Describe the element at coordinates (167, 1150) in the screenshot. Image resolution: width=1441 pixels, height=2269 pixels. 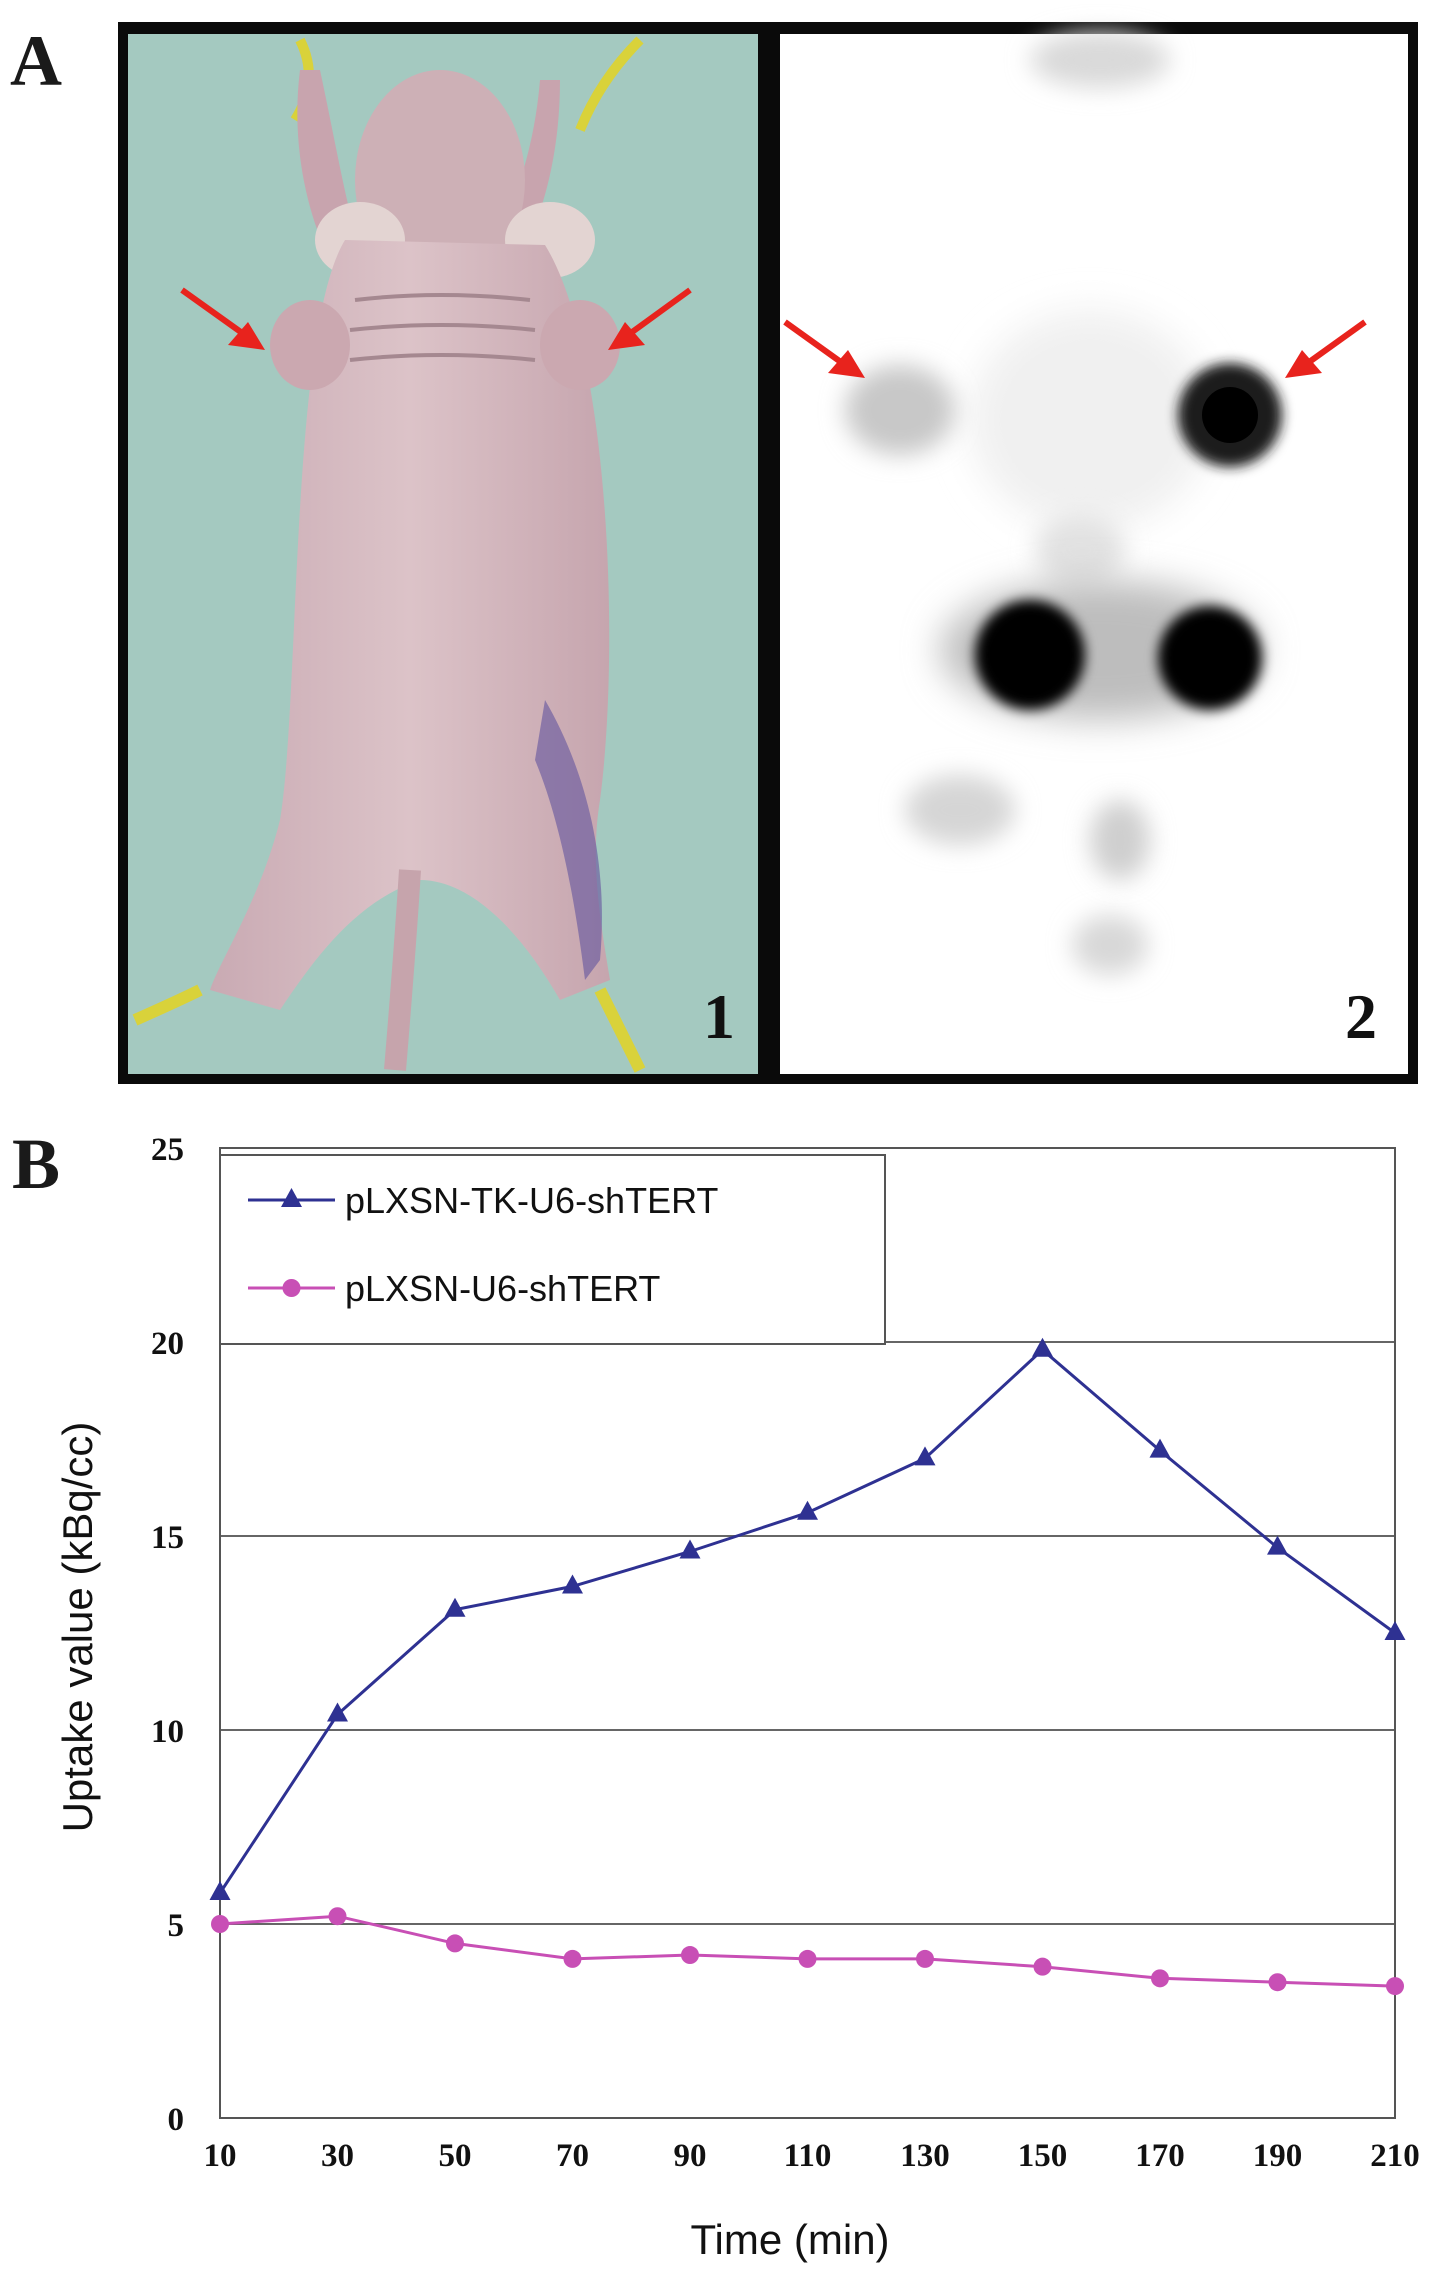
I see `y-tick-25: 25` at that location.